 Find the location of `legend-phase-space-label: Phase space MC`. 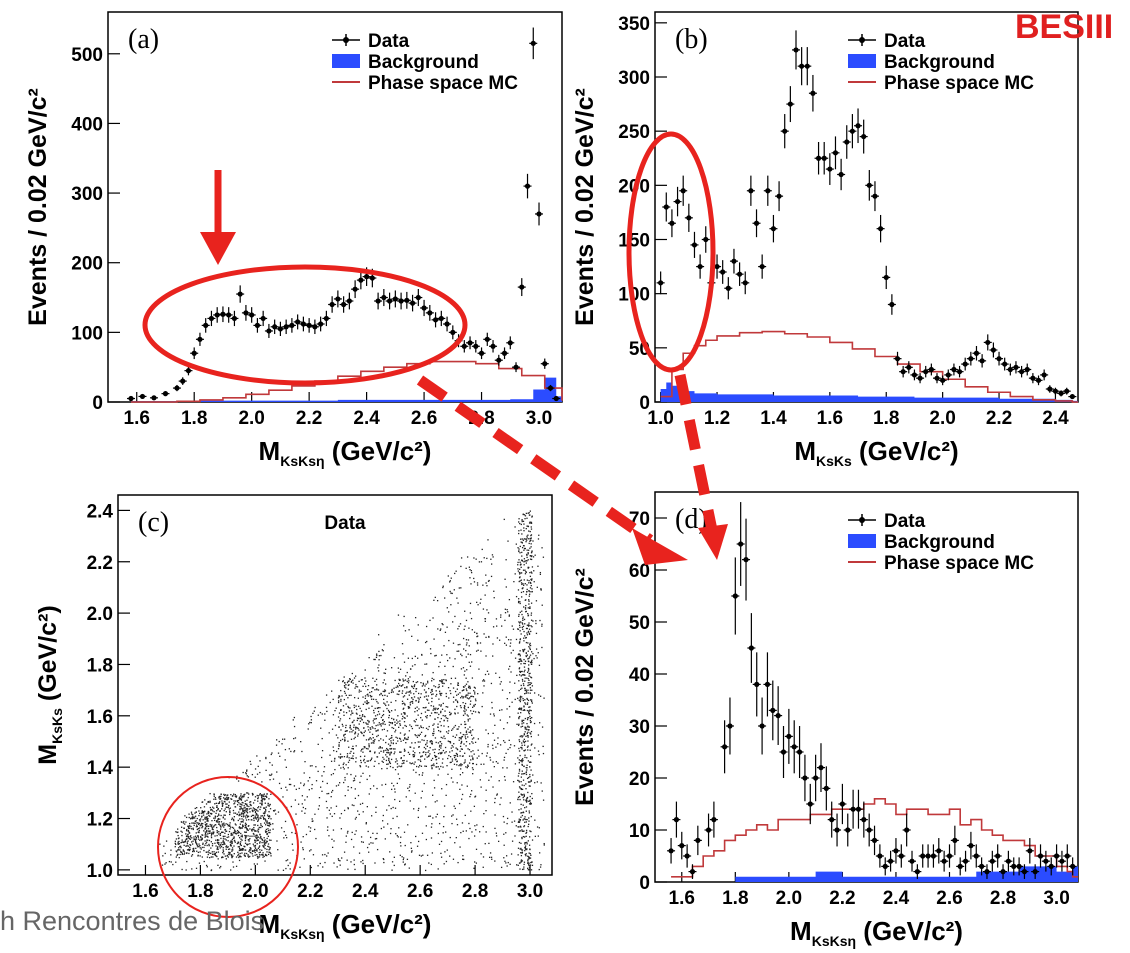

legend-phase-space-label: Phase space MC is located at coordinates (959, 563).